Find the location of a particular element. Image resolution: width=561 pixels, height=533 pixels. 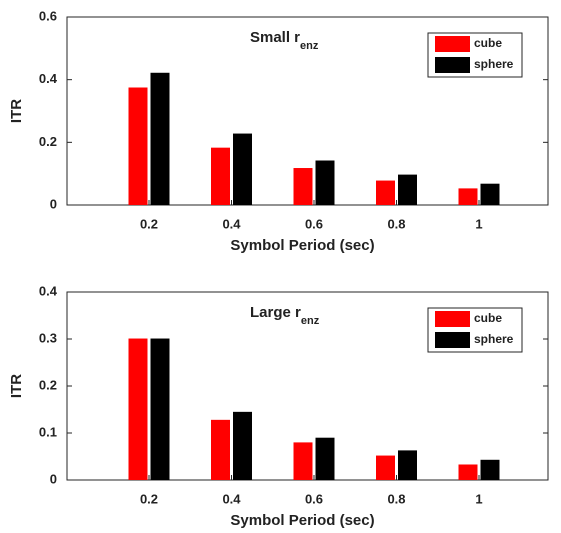

y-tick-label: 0.1 is located at coordinates (48, 431).